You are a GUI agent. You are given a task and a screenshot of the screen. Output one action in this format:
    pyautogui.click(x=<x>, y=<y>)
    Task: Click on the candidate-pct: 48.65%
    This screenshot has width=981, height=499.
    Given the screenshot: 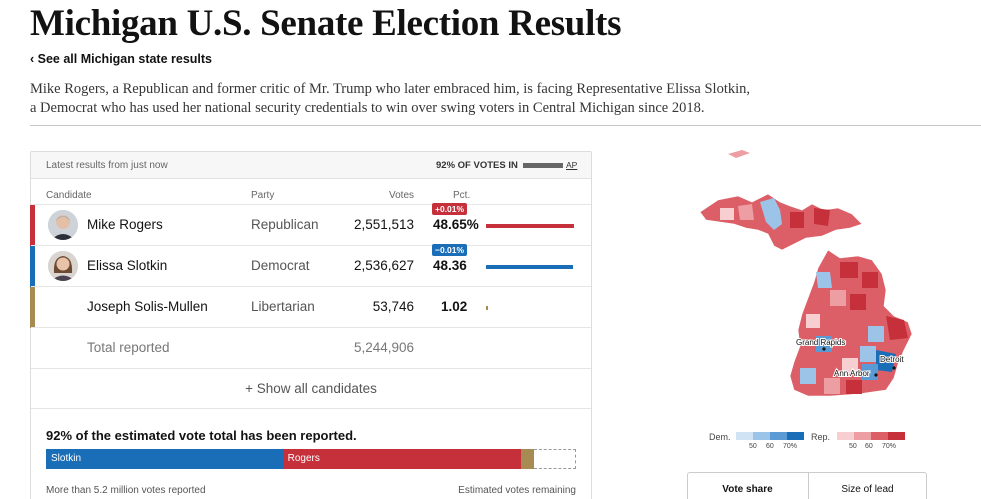 What is the action you would take?
    pyautogui.click(x=456, y=224)
    